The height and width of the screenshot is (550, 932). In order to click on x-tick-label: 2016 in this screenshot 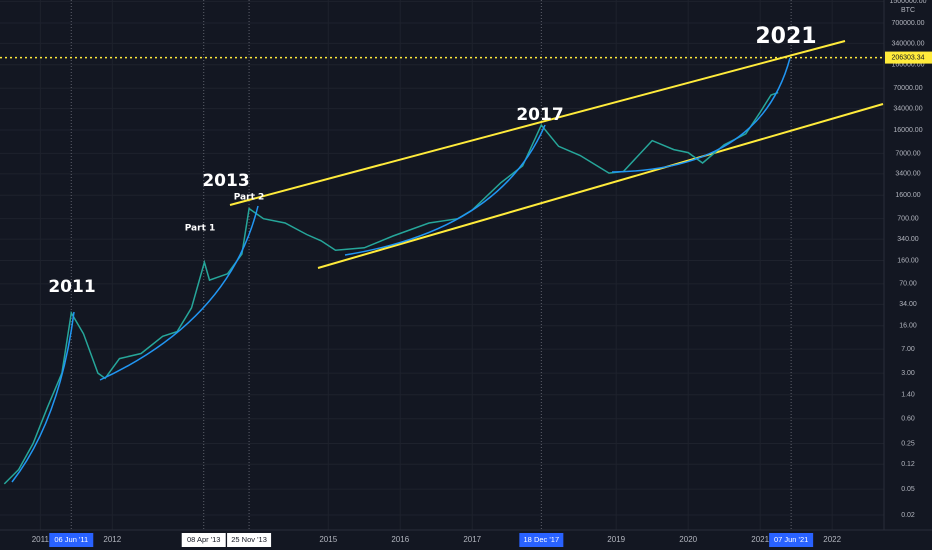, I will do `click(400, 539)`.